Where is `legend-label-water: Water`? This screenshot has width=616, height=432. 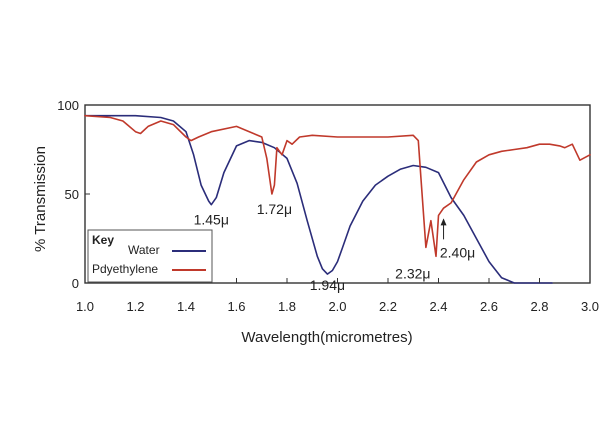 legend-label-water: Water is located at coordinates (144, 250).